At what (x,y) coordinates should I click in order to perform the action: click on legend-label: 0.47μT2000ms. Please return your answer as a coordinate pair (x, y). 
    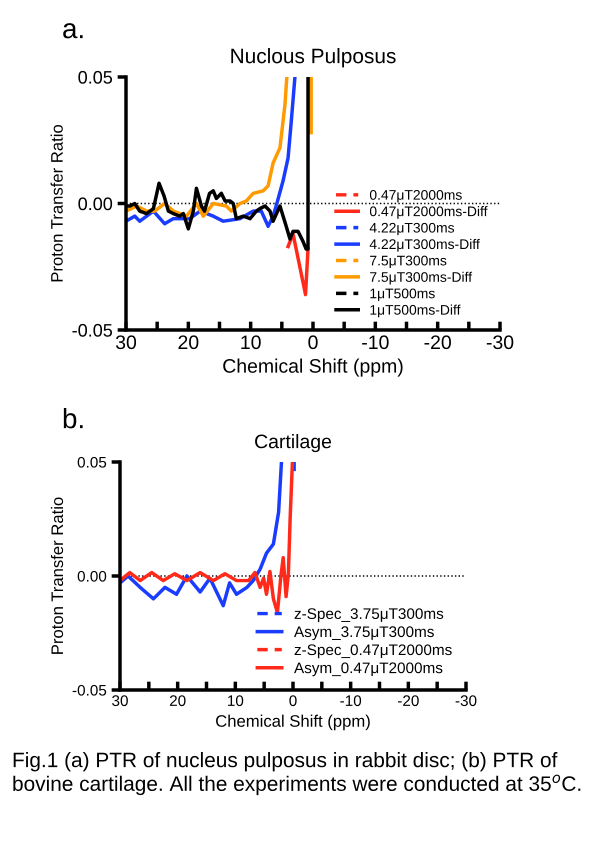
    Looking at the image, I should click on (416, 196).